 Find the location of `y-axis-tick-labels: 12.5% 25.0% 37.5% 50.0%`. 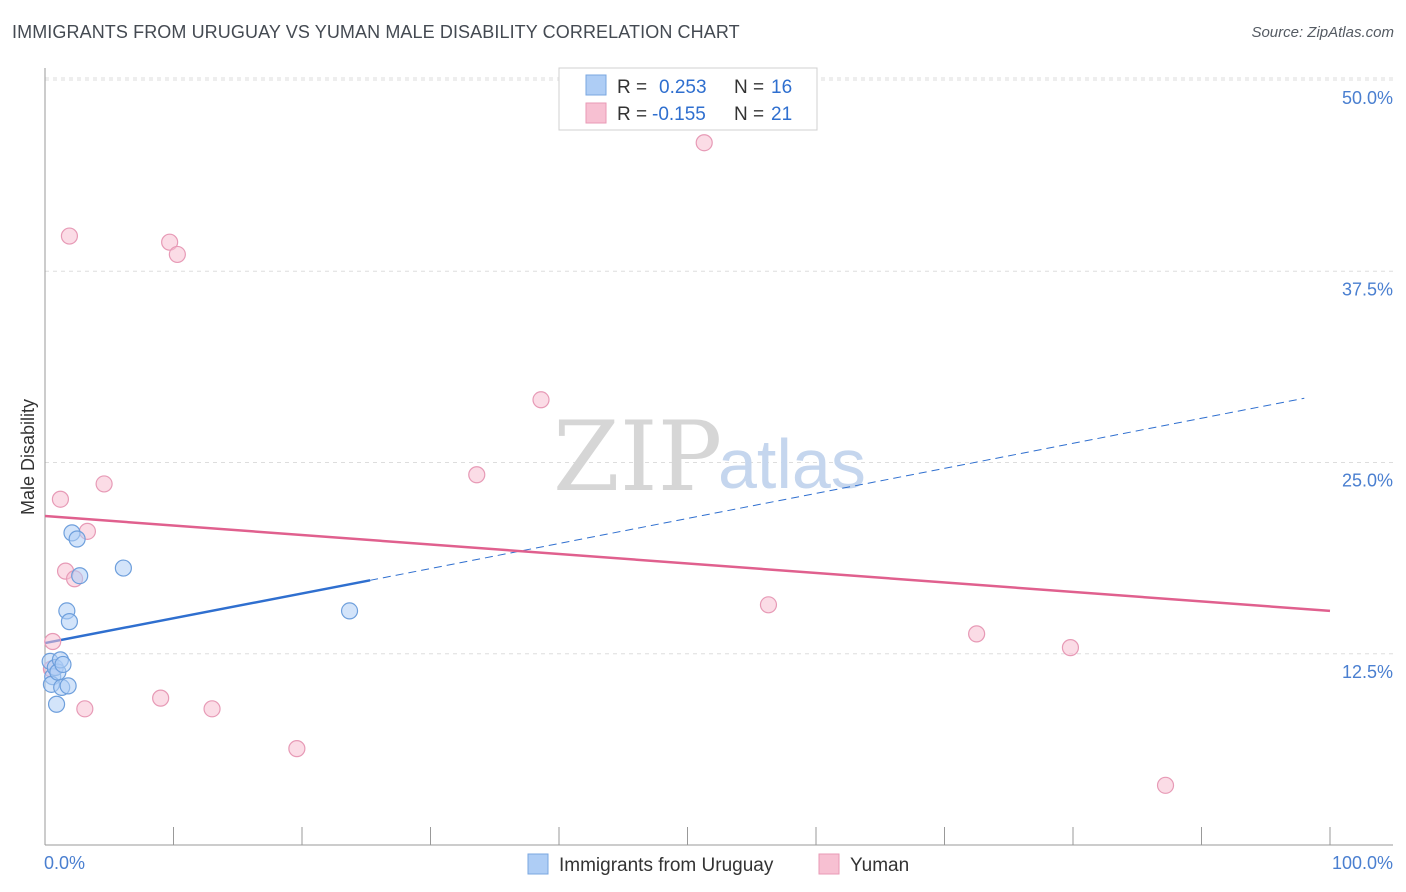

y-axis-tick-labels: 12.5% 25.0% 37.5% 50.0% is located at coordinates (1367, 385).